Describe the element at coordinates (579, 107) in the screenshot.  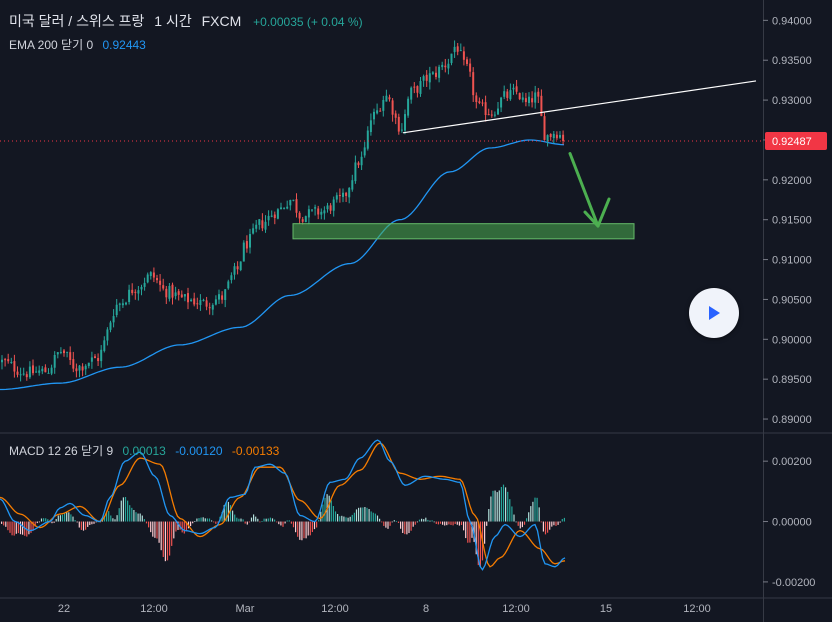
I see `trendline` at that location.